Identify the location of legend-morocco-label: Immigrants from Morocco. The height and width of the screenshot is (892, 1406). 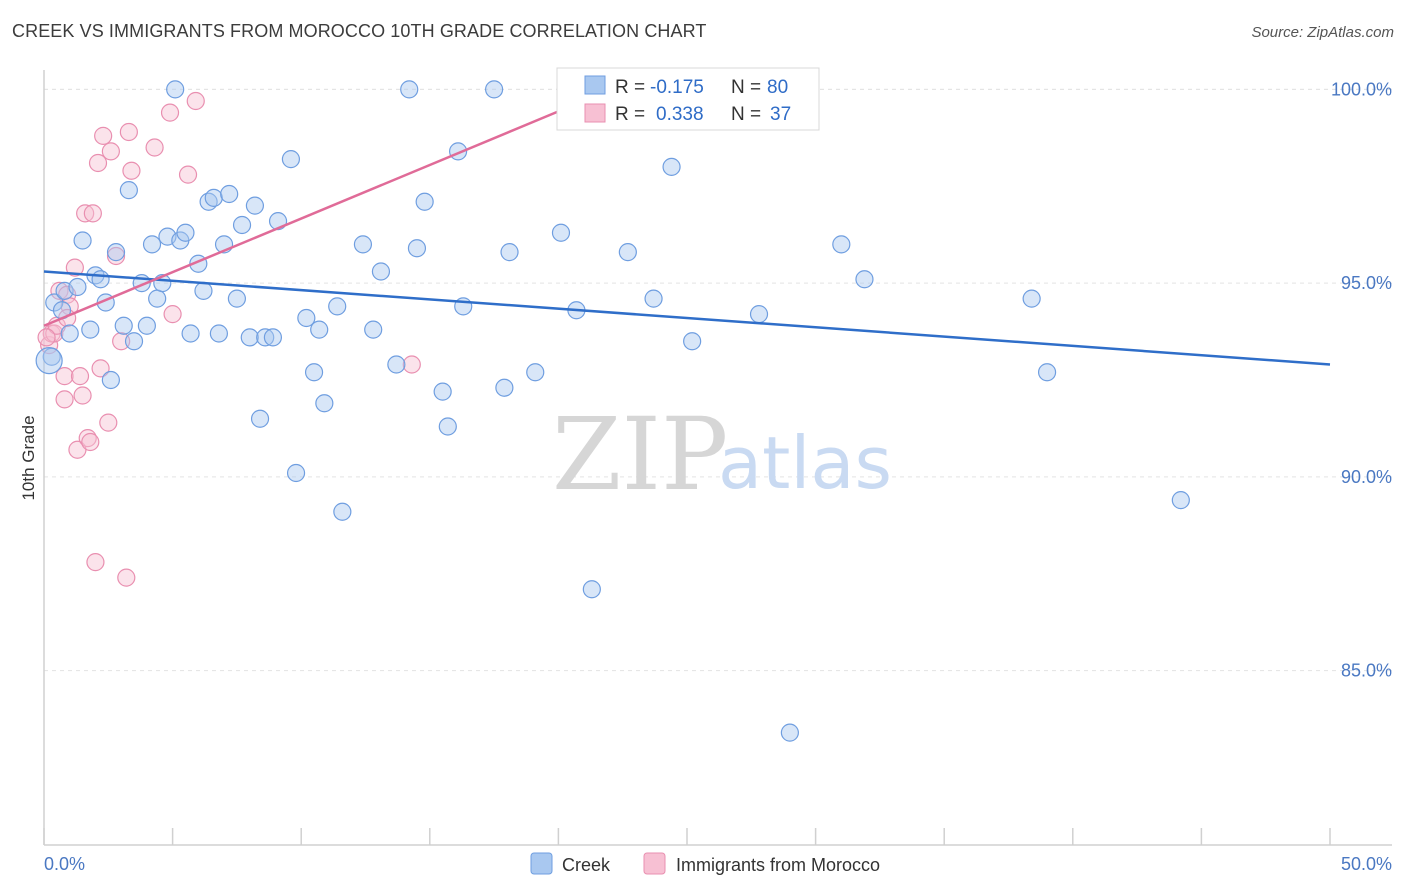
(778, 865).